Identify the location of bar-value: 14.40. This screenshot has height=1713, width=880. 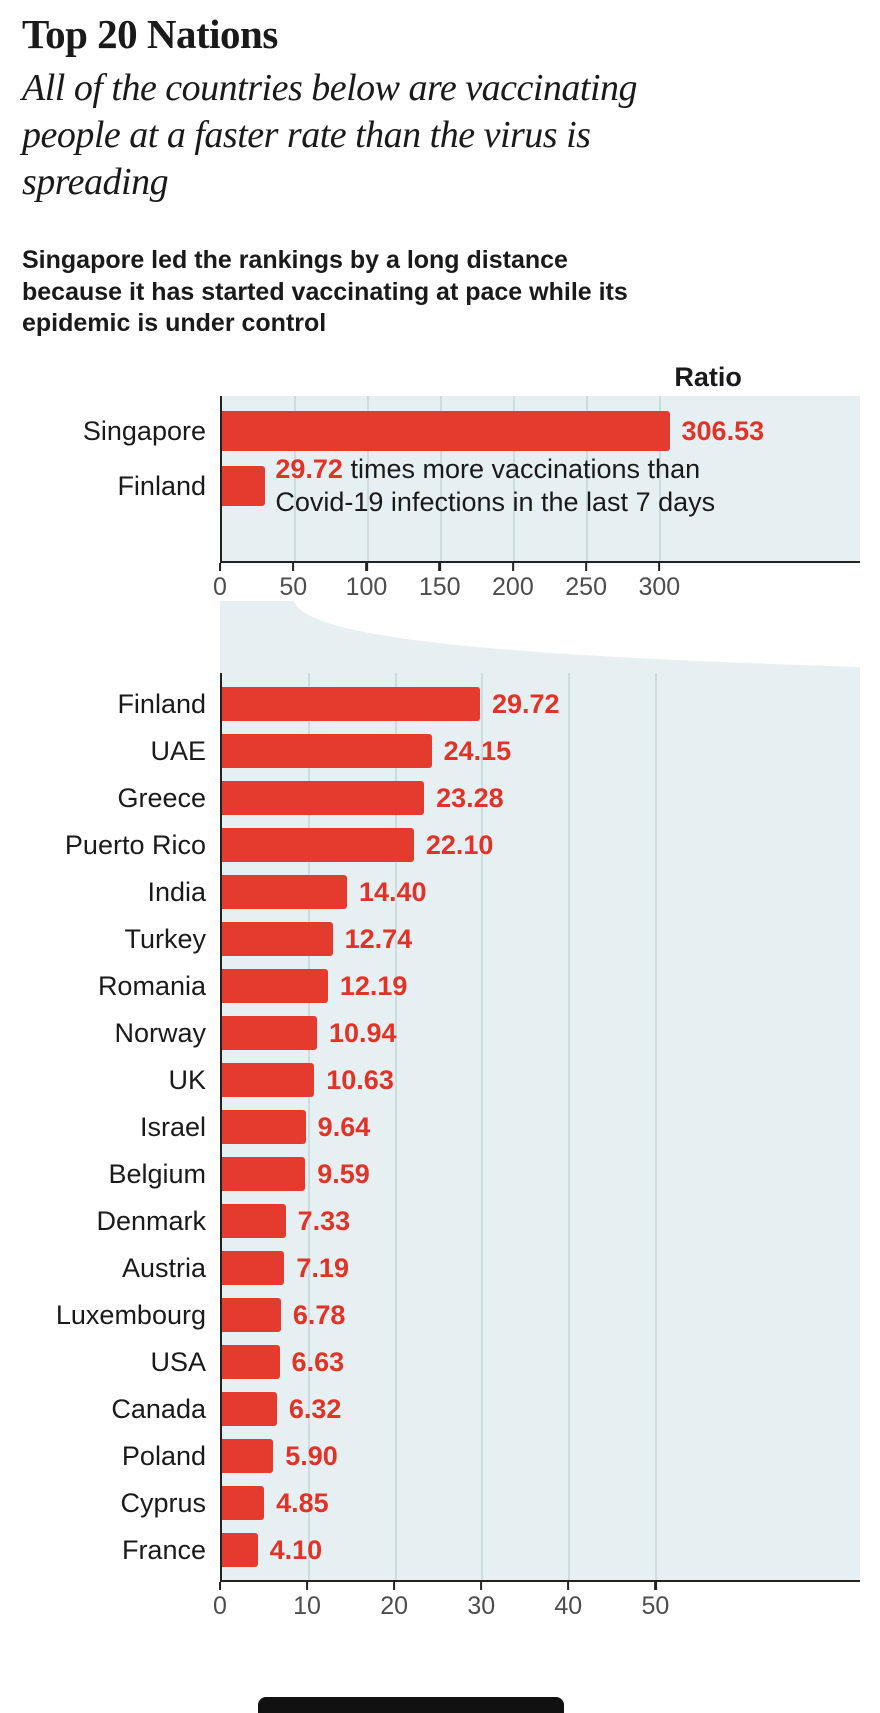
(392, 891).